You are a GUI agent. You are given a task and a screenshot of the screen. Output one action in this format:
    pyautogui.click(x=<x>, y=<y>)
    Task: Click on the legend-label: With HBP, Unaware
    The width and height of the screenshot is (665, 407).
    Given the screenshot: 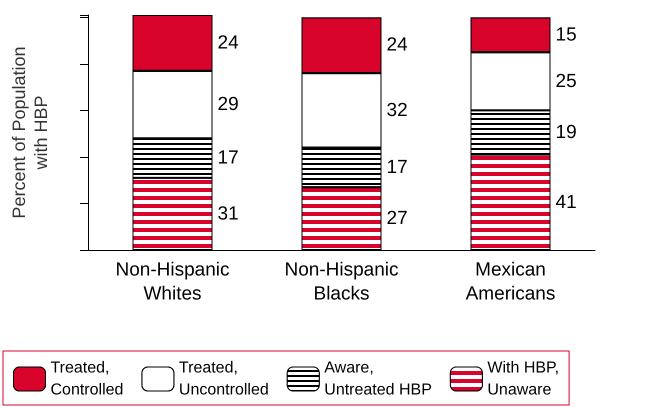 What is the action you would take?
    pyautogui.click(x=523, y=379)
    